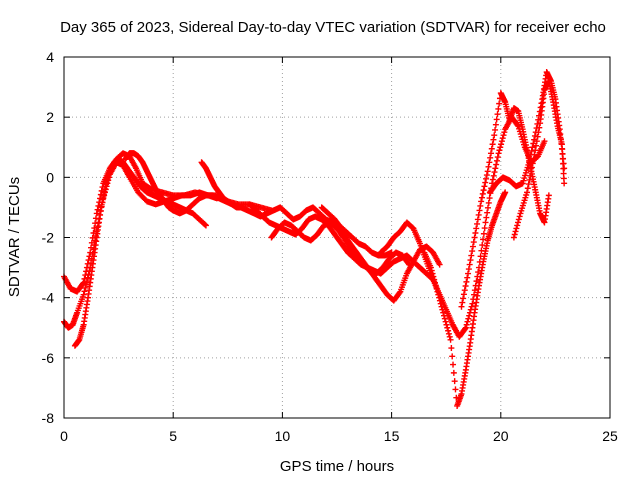  I want to click on y-tick-label: 0, so click(50, 177).